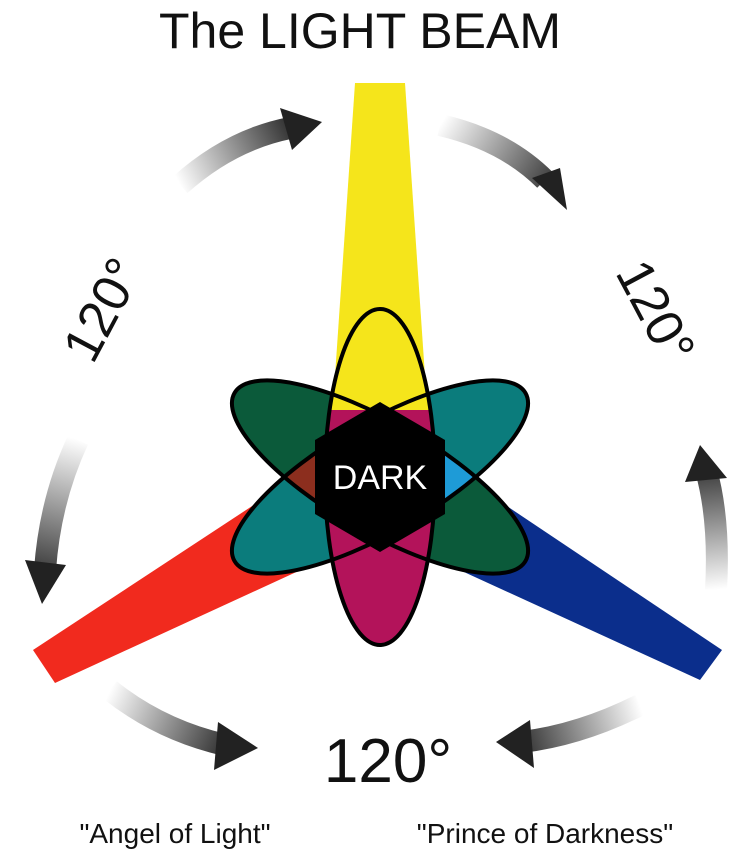  What do you see at coordinates (301, 129) in the screenshot?
I see `arrowhead-top-left` at bounding box center [301, 129].